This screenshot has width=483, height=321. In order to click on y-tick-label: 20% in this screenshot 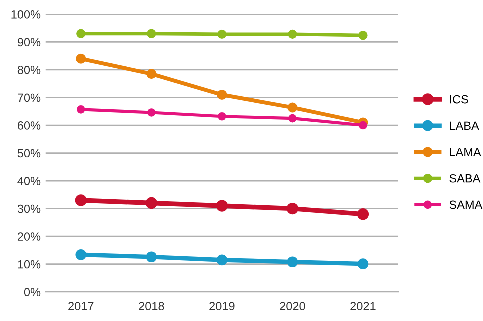, I will do `click(29, 236)`.